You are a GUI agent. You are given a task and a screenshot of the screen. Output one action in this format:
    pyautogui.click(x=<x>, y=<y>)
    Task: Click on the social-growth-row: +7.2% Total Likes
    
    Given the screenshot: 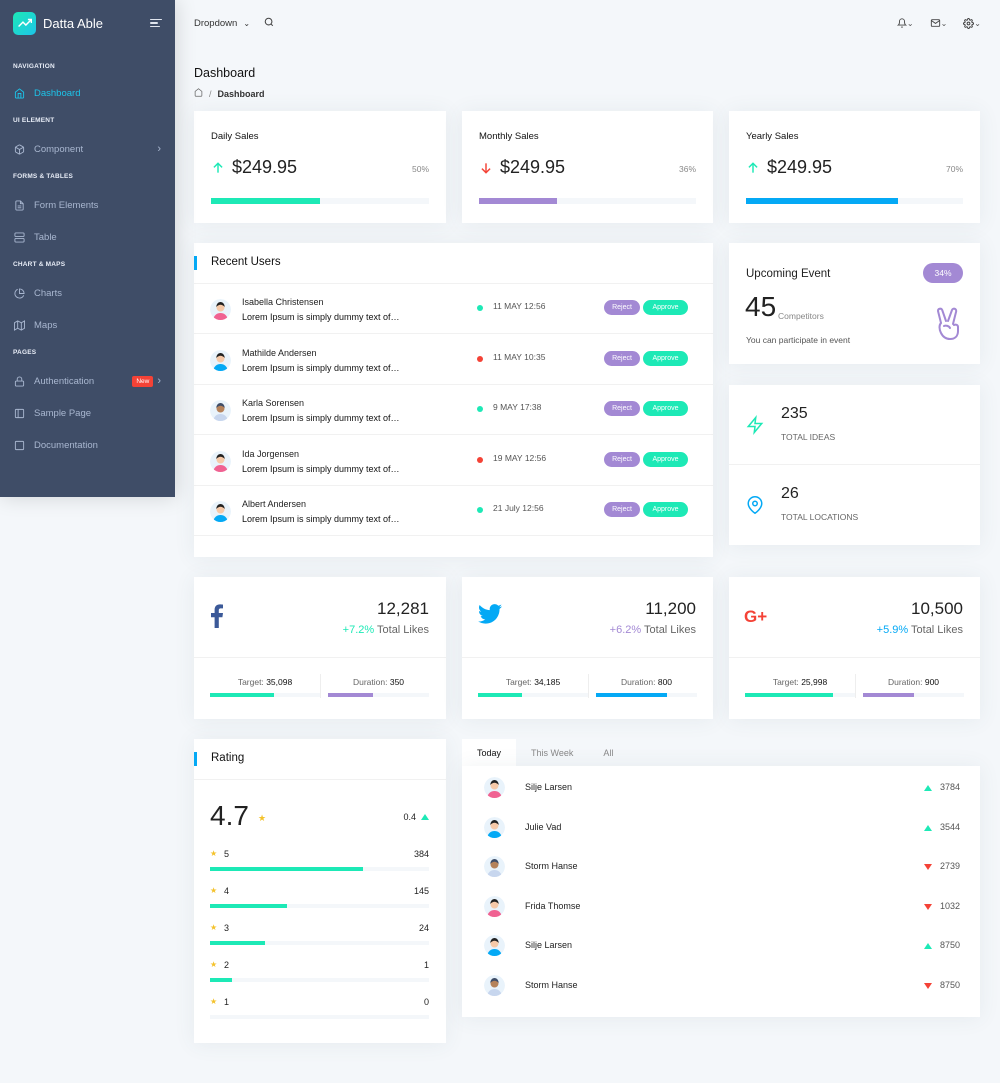 What is the action you would take?
    pyautogui.click(x=386, y=630)
    